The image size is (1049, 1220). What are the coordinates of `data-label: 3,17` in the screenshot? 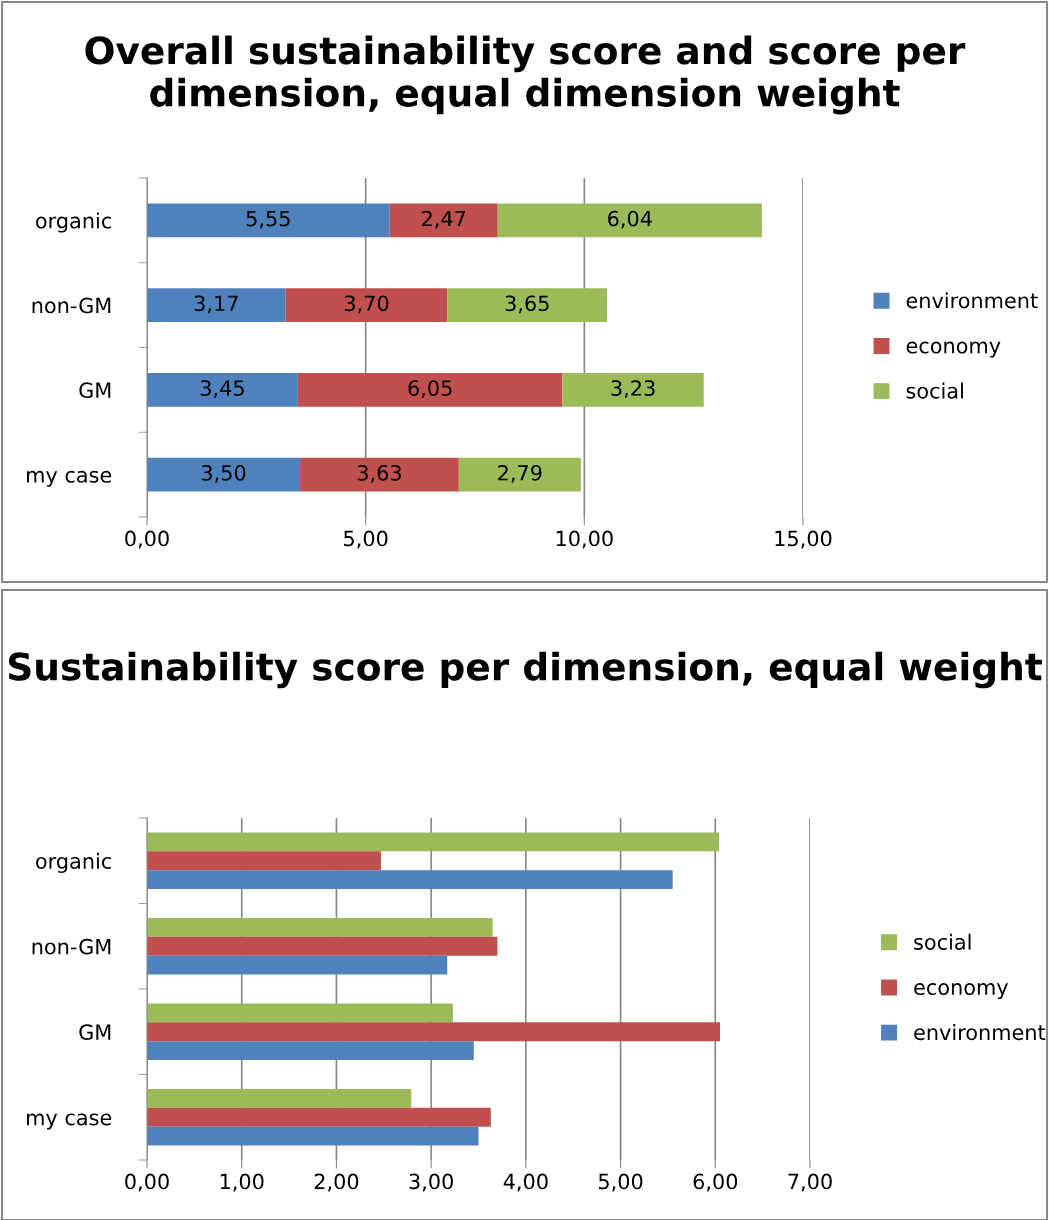 It's located at (216, 304).